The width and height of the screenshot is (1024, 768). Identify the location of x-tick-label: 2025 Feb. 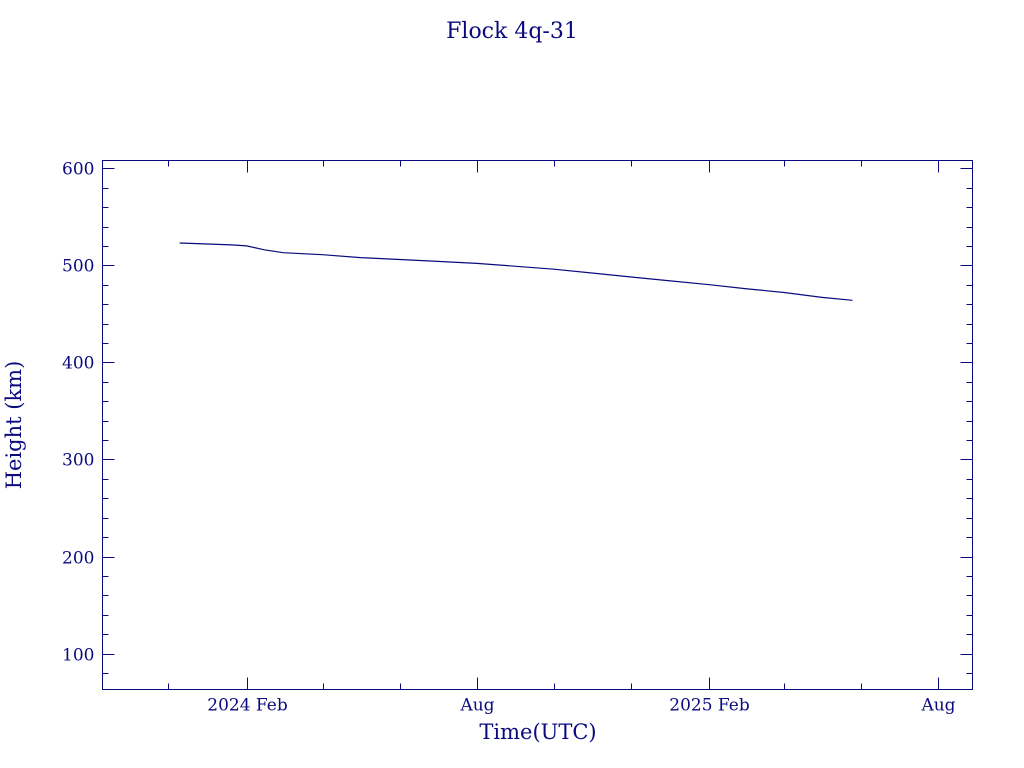
(709, 706).